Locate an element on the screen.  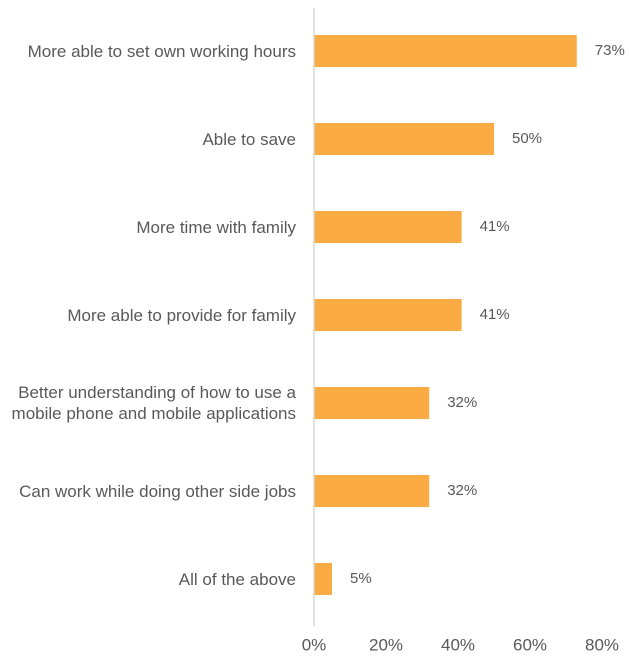
value-label: 5% is located at coordinates (361, 578).